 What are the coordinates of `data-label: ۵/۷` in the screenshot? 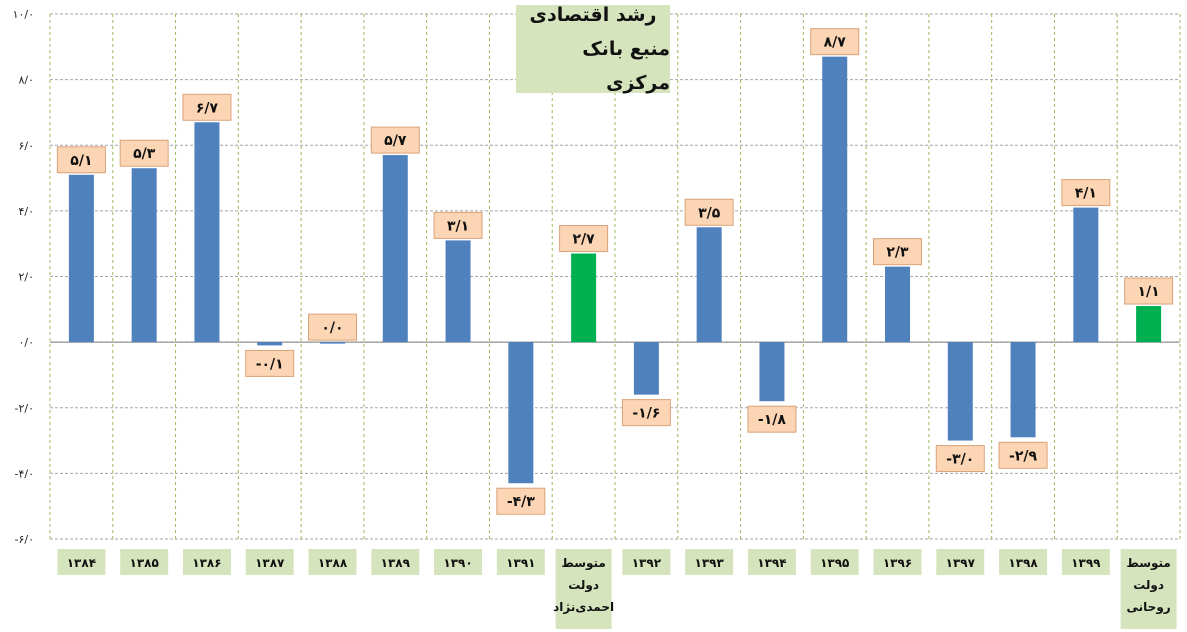 It's located at (395, 141).